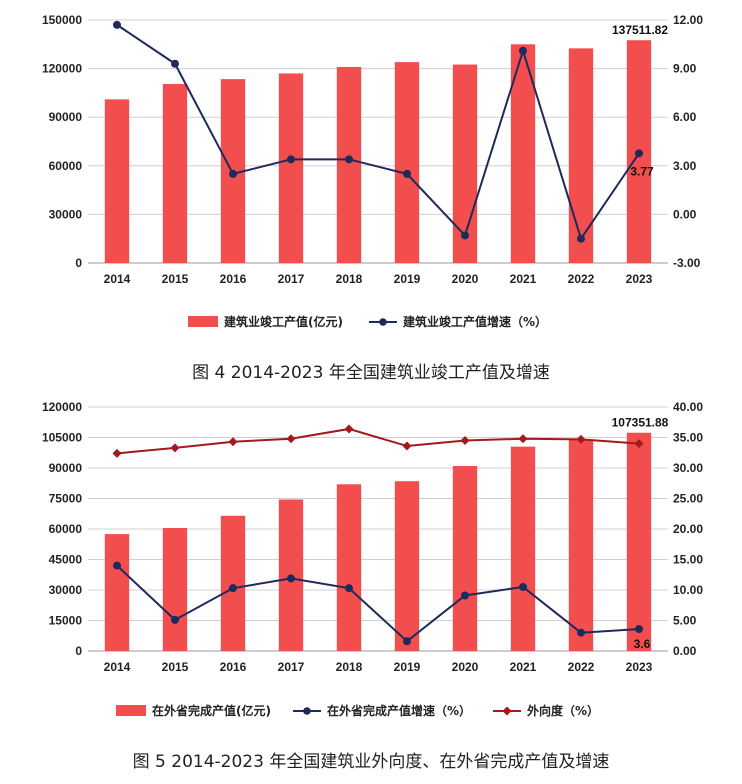 Image resolution: width=742 pixels, height=784 pixels. What do you see at coordinates (688, 529) in the screenshot?
I see `right-axis-tick: 20.00` at bounding box center [688, 529].